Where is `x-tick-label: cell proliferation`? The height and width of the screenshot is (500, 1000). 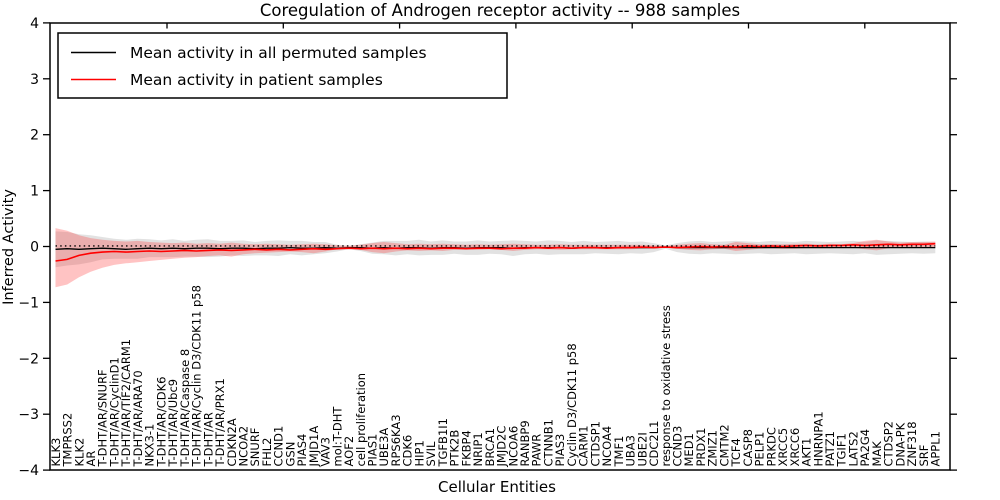 x-tick-label: cell proliferation is located at coordinates (361, 420).